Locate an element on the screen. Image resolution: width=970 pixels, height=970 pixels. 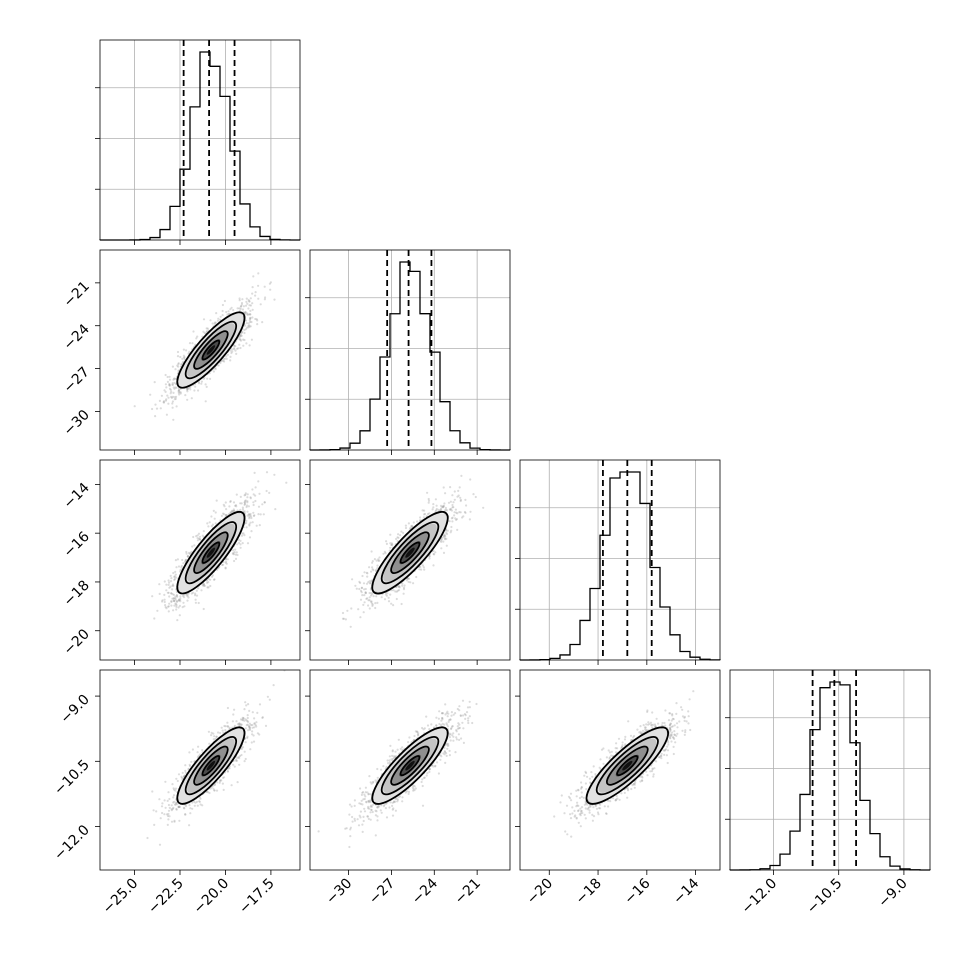
panel-frame is located at coordinates (200, 350).